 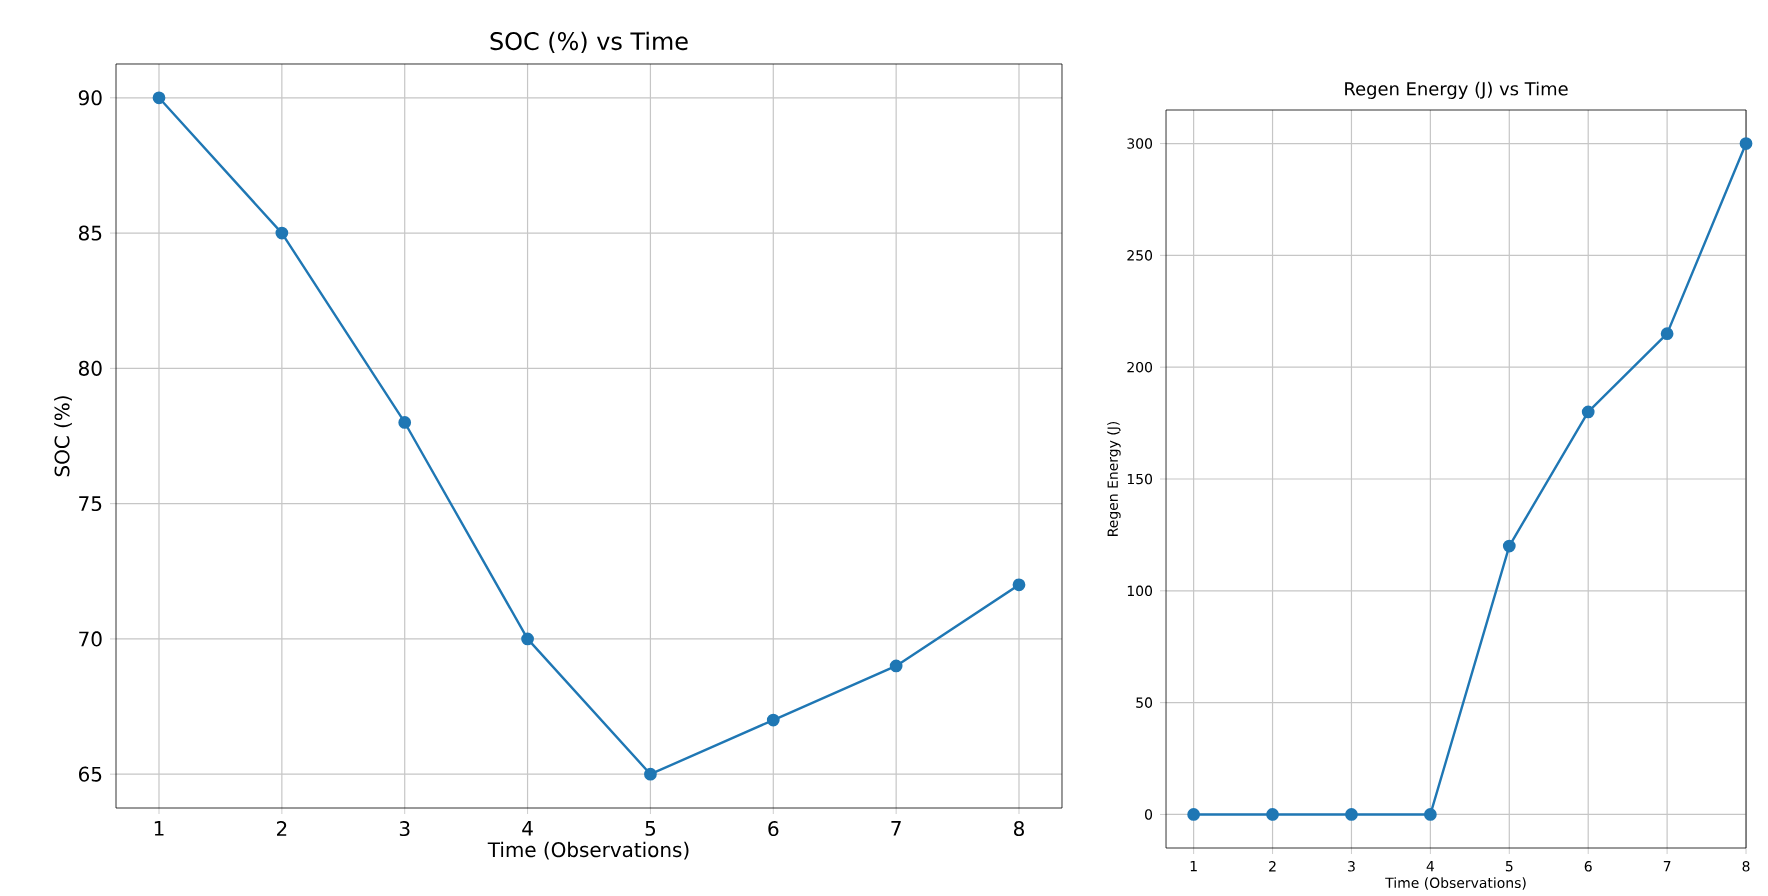 What do you see at coordinates (650, 828) in the screenshot?
I see `x-tick-label: 5` at bounding box center [650, 828].